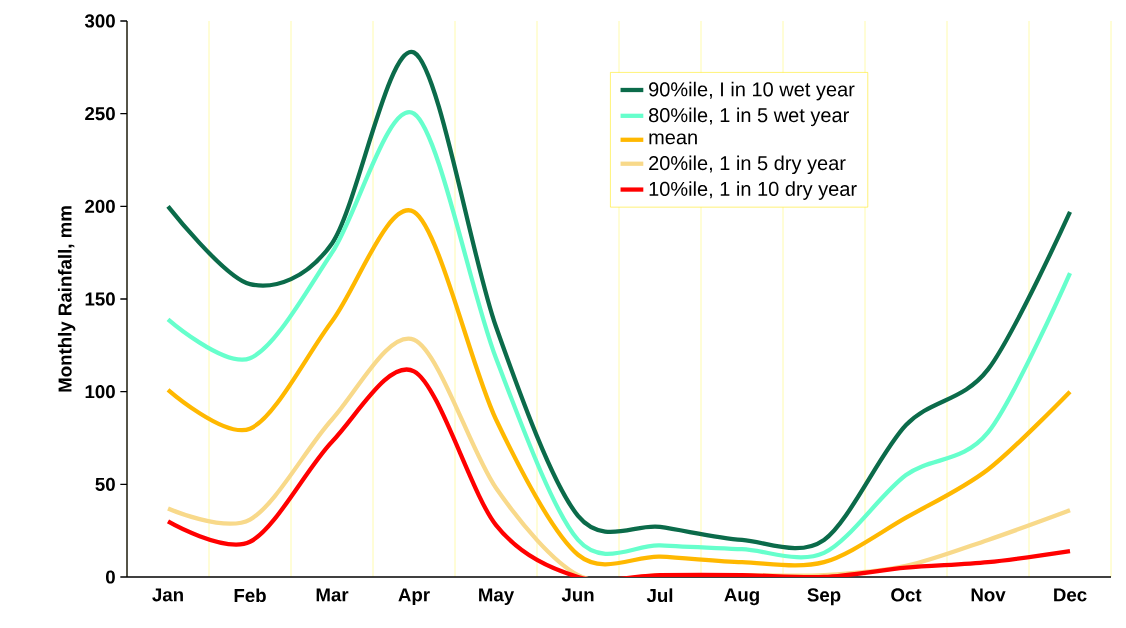 The height and width of the screenshot is (628, 1126). What do you see at coordinates (167, 595) in the screenshot?
I see `x-tick-label: Jan` at bounding box center [167, 595].